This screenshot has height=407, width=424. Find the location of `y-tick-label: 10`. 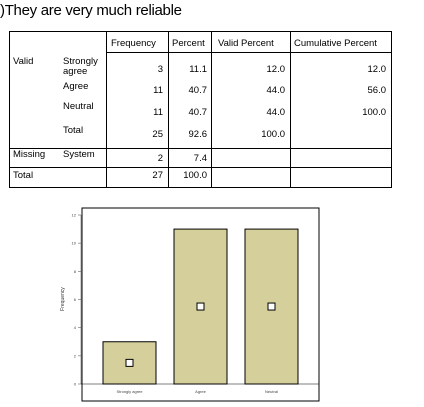

y-tick-label: 10 is located at coordinates (74, 243).